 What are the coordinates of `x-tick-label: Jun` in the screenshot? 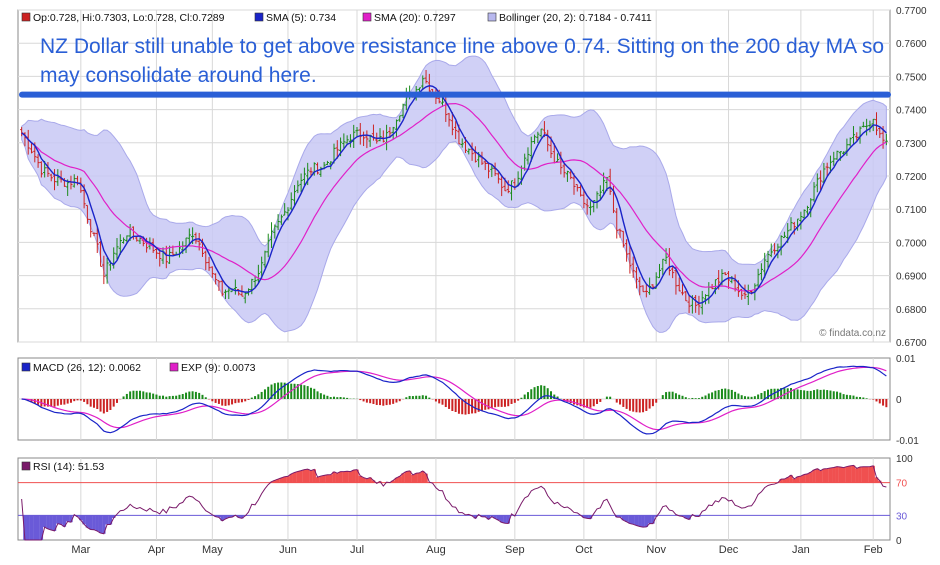 It's located at (288, 550).